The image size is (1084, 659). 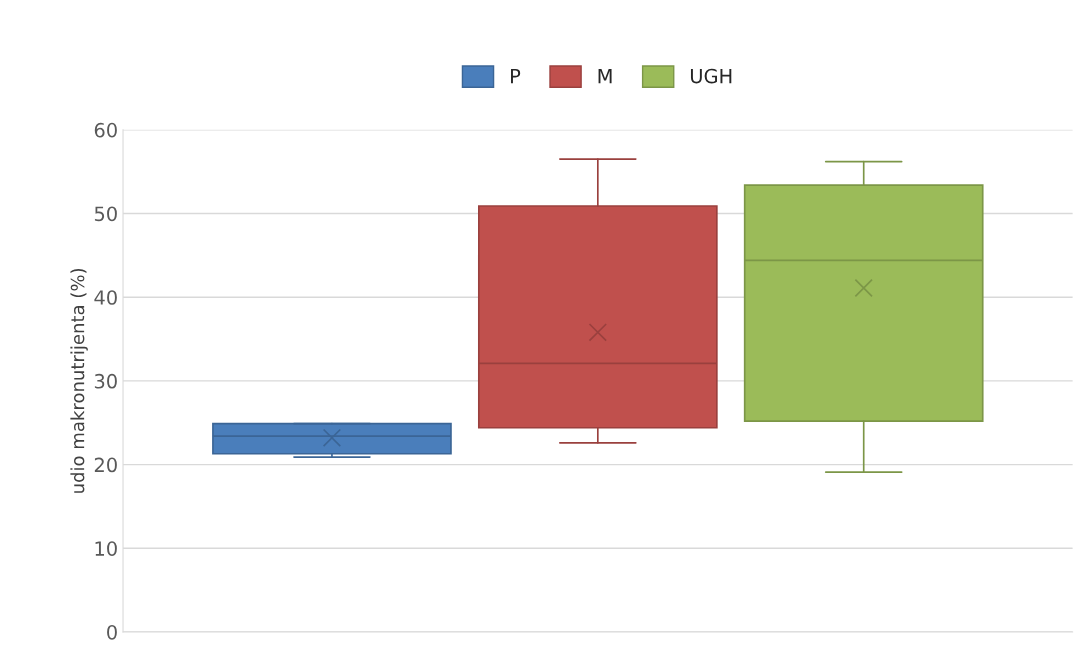 What do you see at coordinates (516, 76) in the screenshot?
I see `legend-label: P` at bounding box center [516, 76].